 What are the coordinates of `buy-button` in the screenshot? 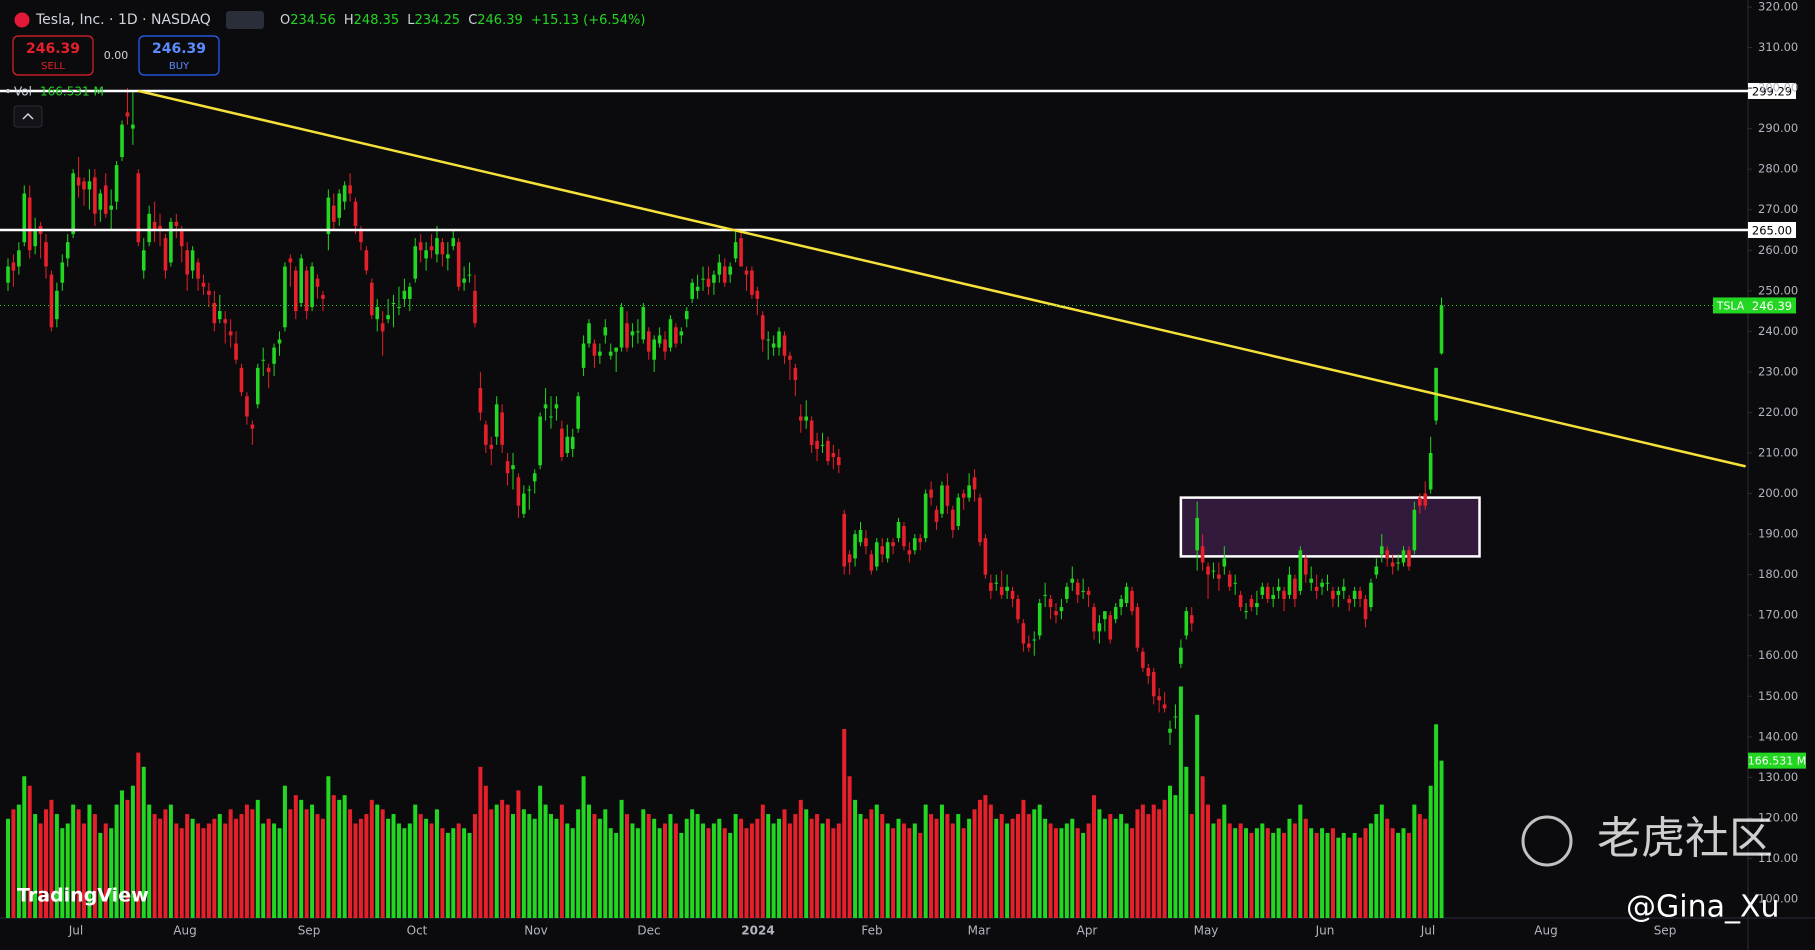 It's located at (179, 55).